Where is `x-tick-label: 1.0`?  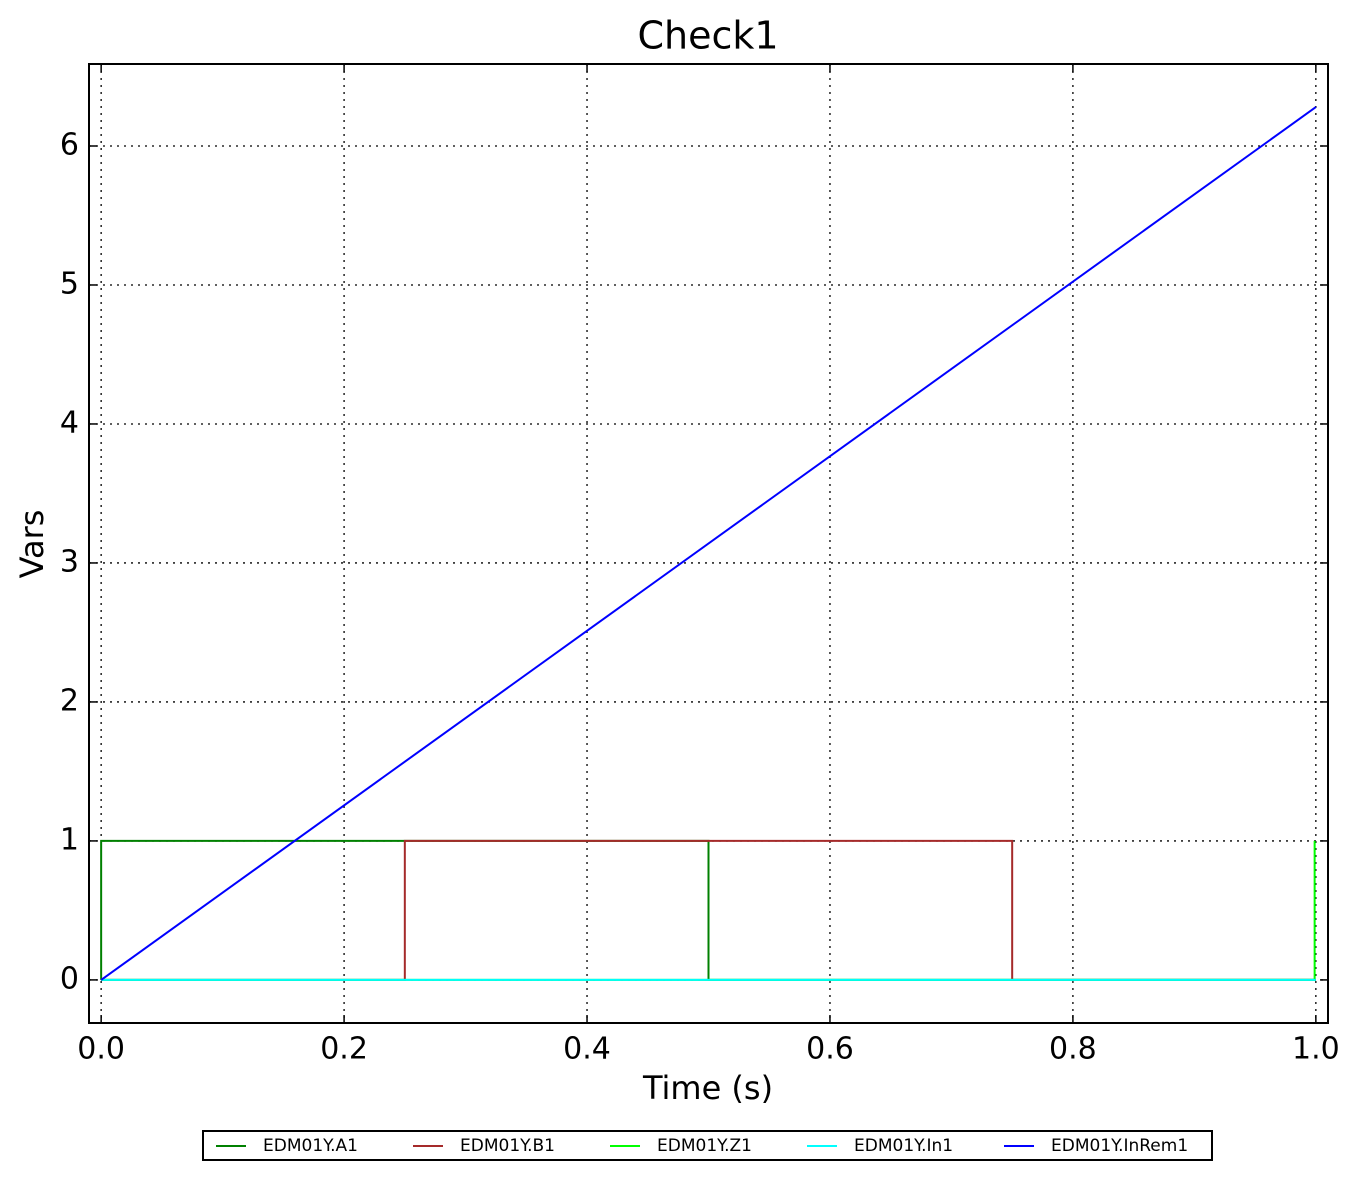 x-tick-label: 1.0 is located at coordinates (1316, 1049).